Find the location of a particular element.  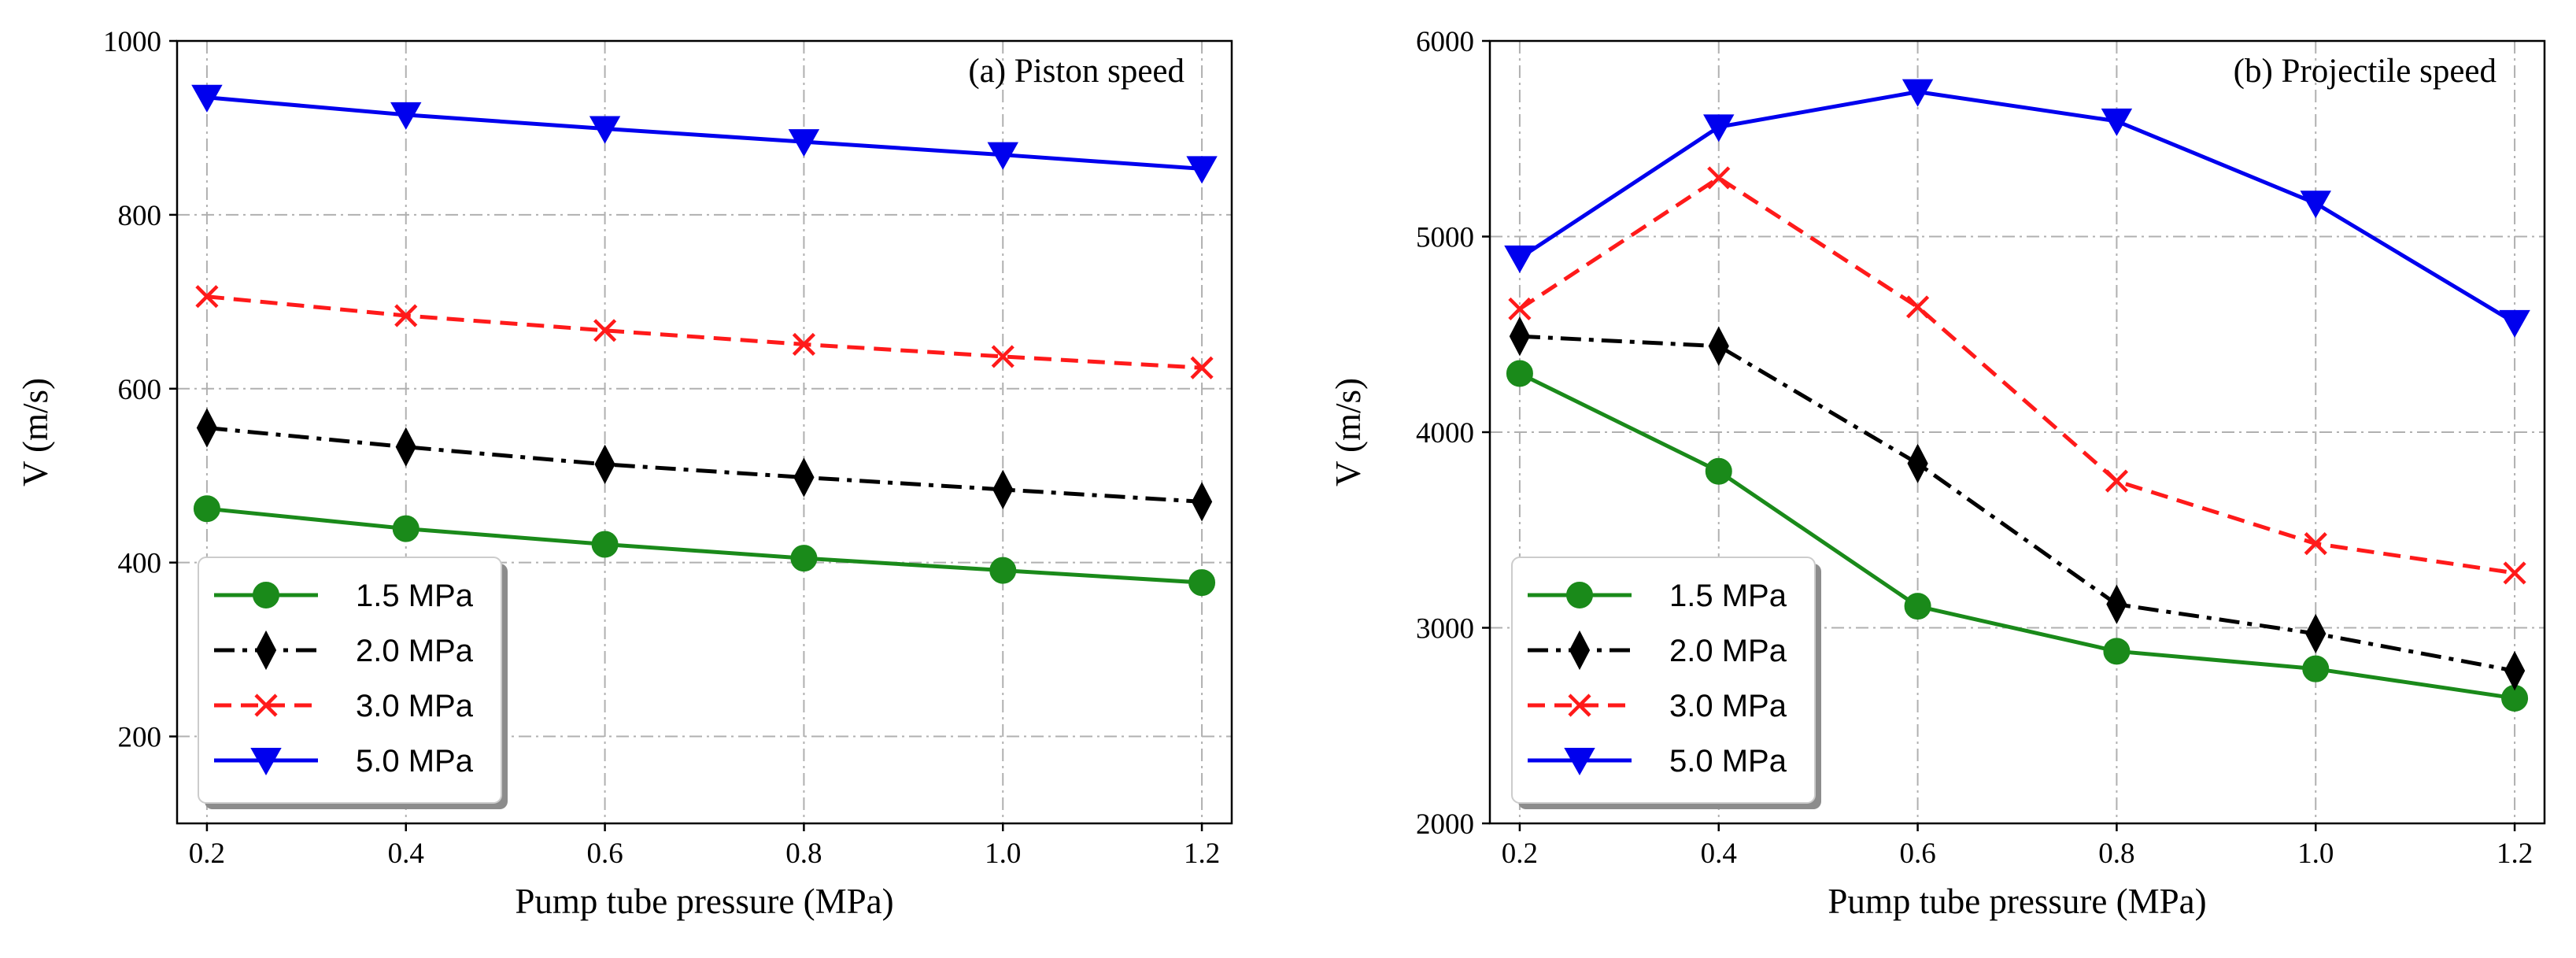

legend-box-b is located at coordinates (1663, 680).